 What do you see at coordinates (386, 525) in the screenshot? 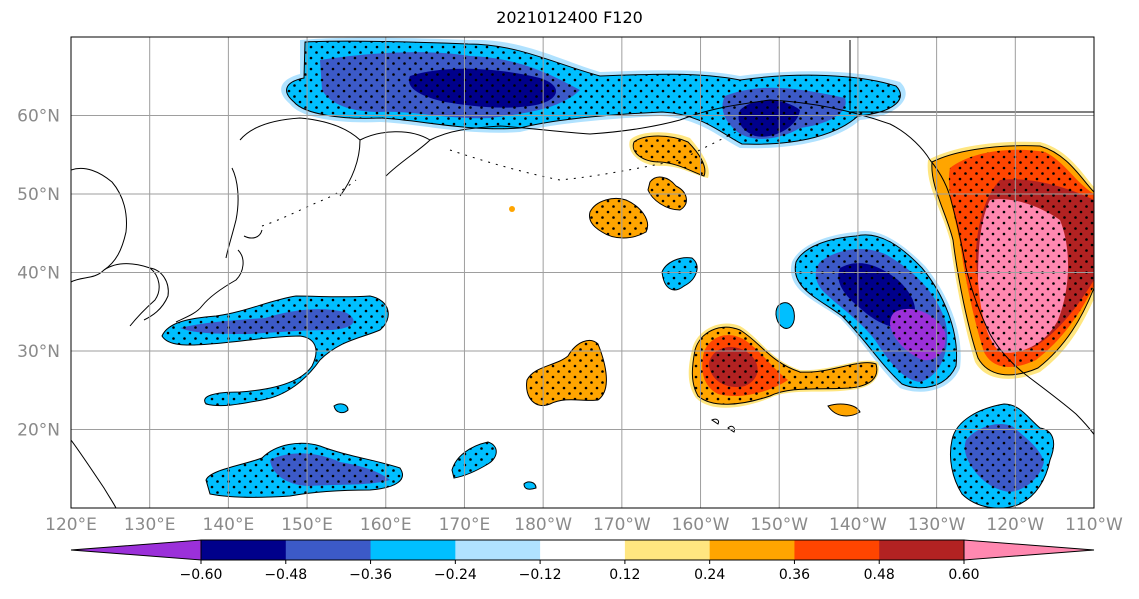
I see `lon-tick-label: 160°E` at bounding box center [386, 525].